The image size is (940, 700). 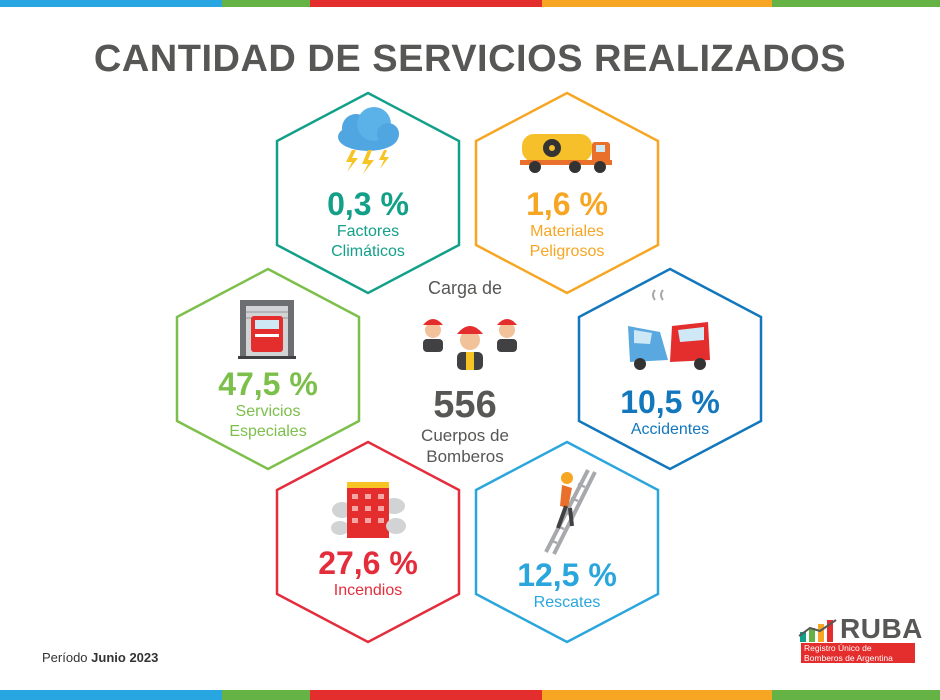 What do you see at coordinates (465, 405) in the screenshot?
I see `center-count: 556` at bounding box center [465, 405].